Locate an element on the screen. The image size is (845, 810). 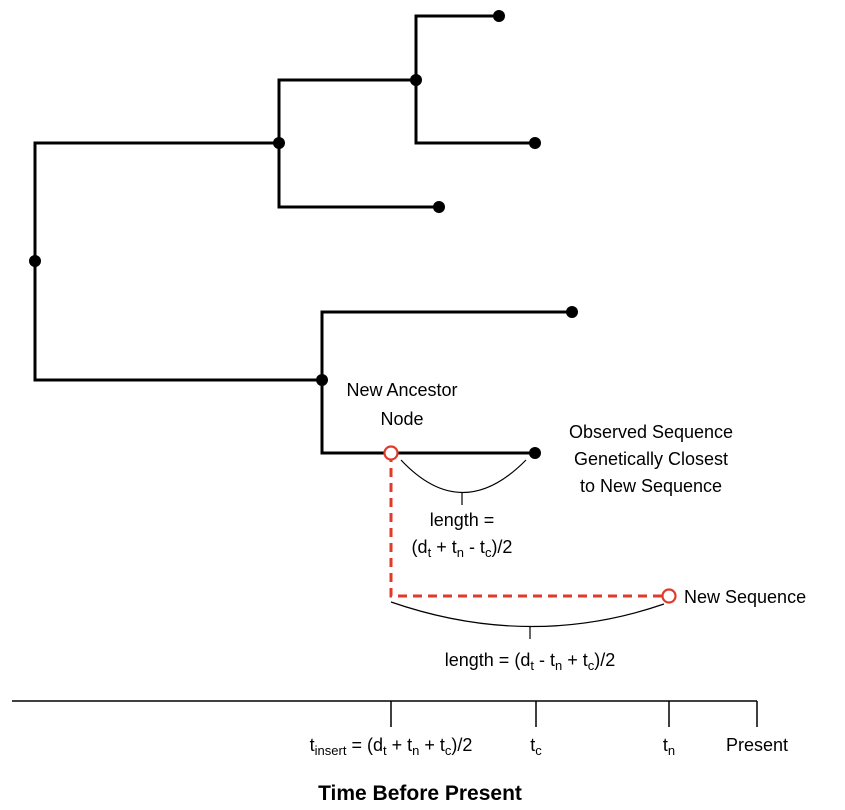
tick-label-t-c: tc is located at coordinates (536, 746).